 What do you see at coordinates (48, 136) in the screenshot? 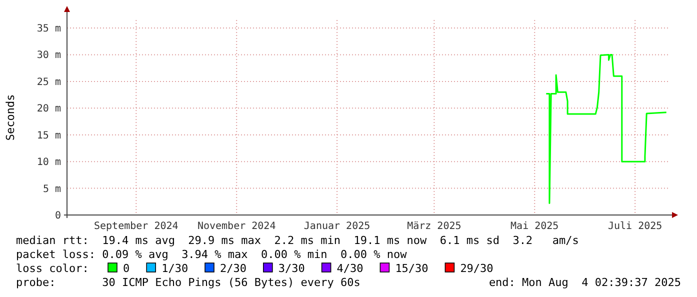
I see `y-tick-label: 15 m` at bounding box center [48, 136].